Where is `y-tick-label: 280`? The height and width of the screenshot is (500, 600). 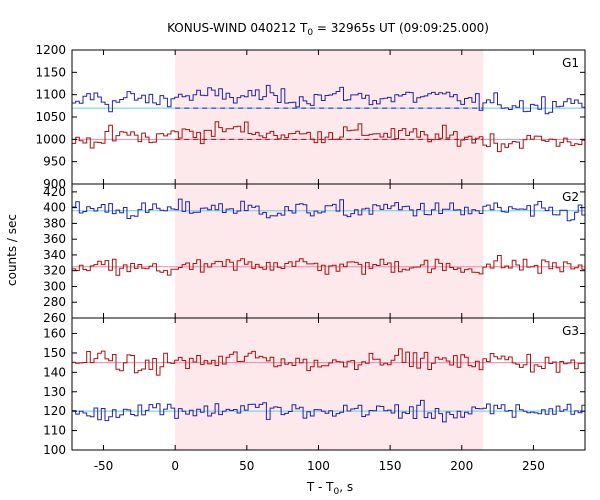
y-tick-label: 280 is located at coordinates (54, 302).